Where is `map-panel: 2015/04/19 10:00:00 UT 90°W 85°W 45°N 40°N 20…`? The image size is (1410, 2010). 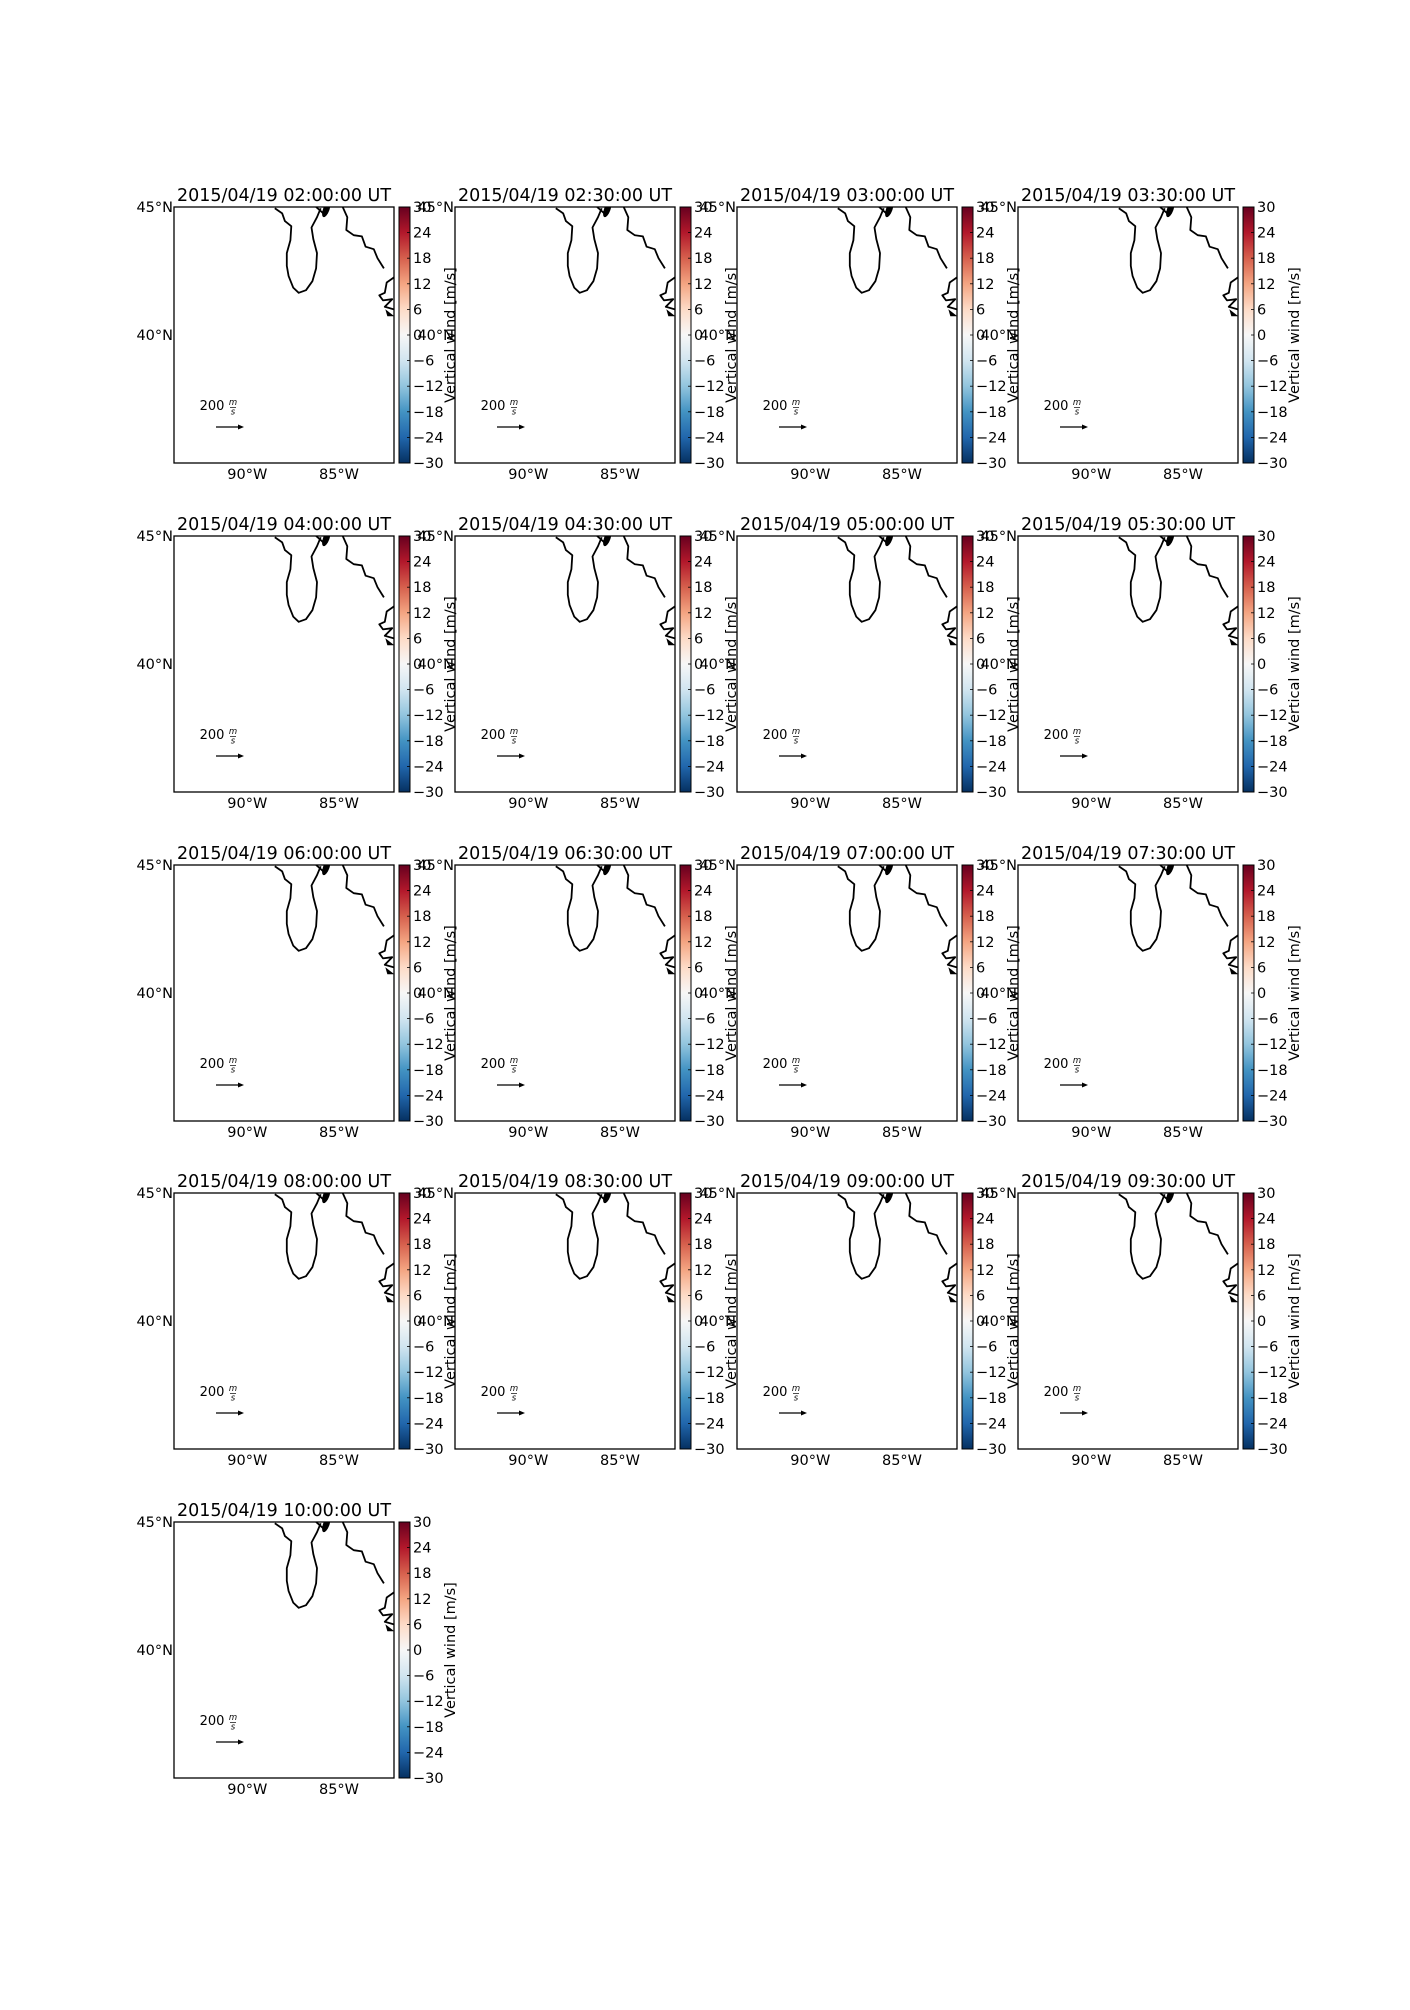 map-panel: 2015/04/19 10:00:00 UT 90°W 85°W 45°N 40°N 20… is located at coordinates (297, 1649).